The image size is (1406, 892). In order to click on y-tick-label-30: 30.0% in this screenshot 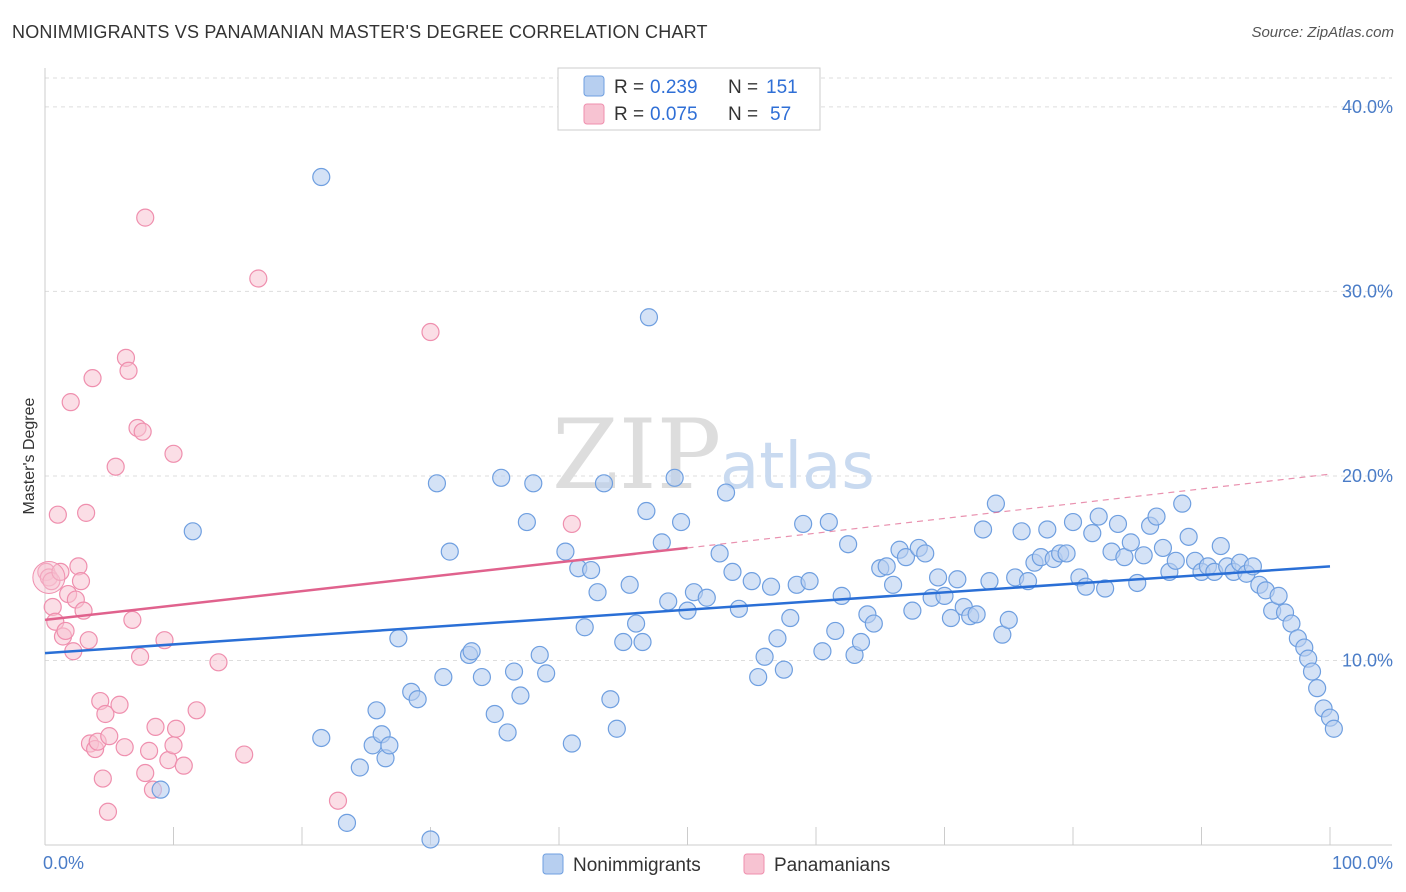, I will do `click(1367, 291)`.